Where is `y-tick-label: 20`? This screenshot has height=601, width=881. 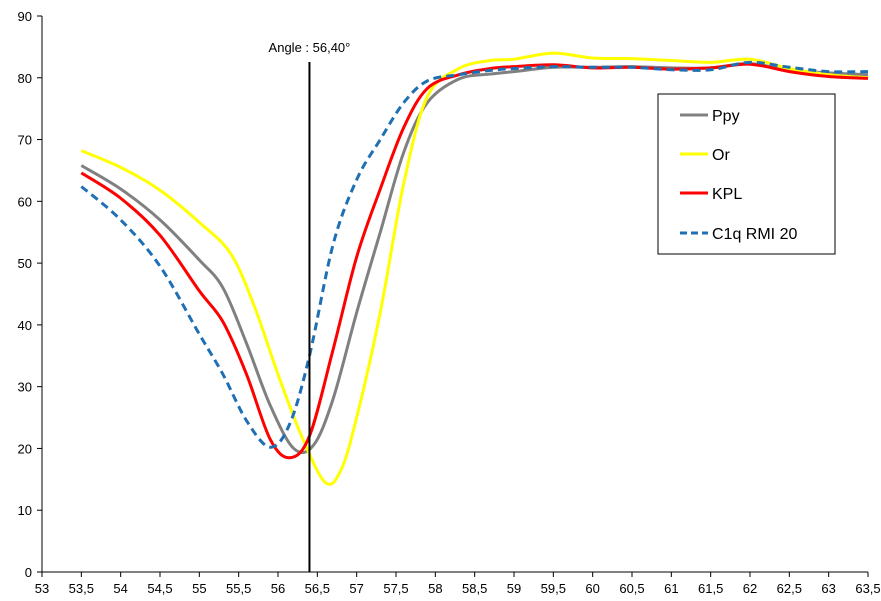 y-tick-label: 20 is located at coordinates (25, 448).